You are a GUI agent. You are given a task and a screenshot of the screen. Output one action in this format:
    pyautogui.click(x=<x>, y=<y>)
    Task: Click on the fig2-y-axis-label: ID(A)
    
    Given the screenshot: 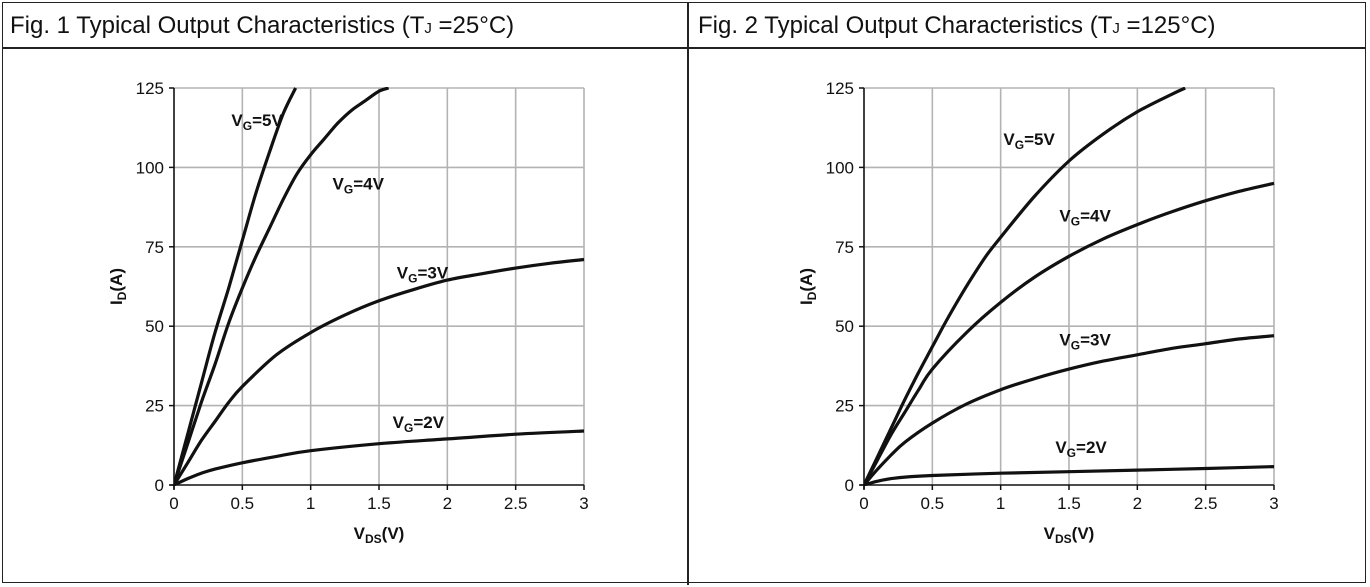 What is the action you would take?
    pyautogui.click(x=808, y=286)
    